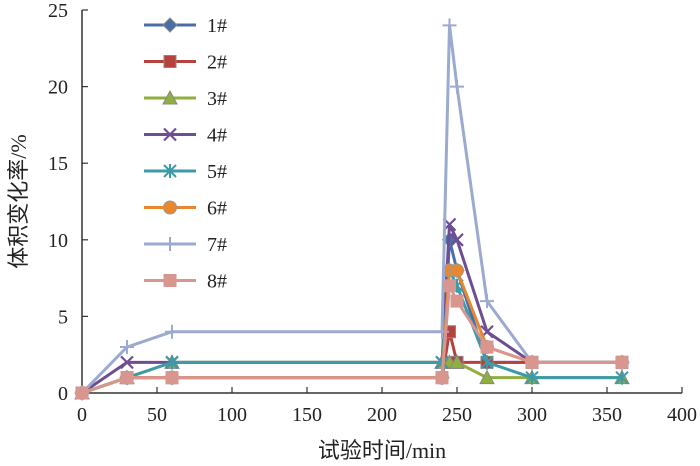 This screenshot has height=466, width=700. Describe the element at coordinates (382, 415) in the screenshot. I see `x-tick-label: 200` at that location.